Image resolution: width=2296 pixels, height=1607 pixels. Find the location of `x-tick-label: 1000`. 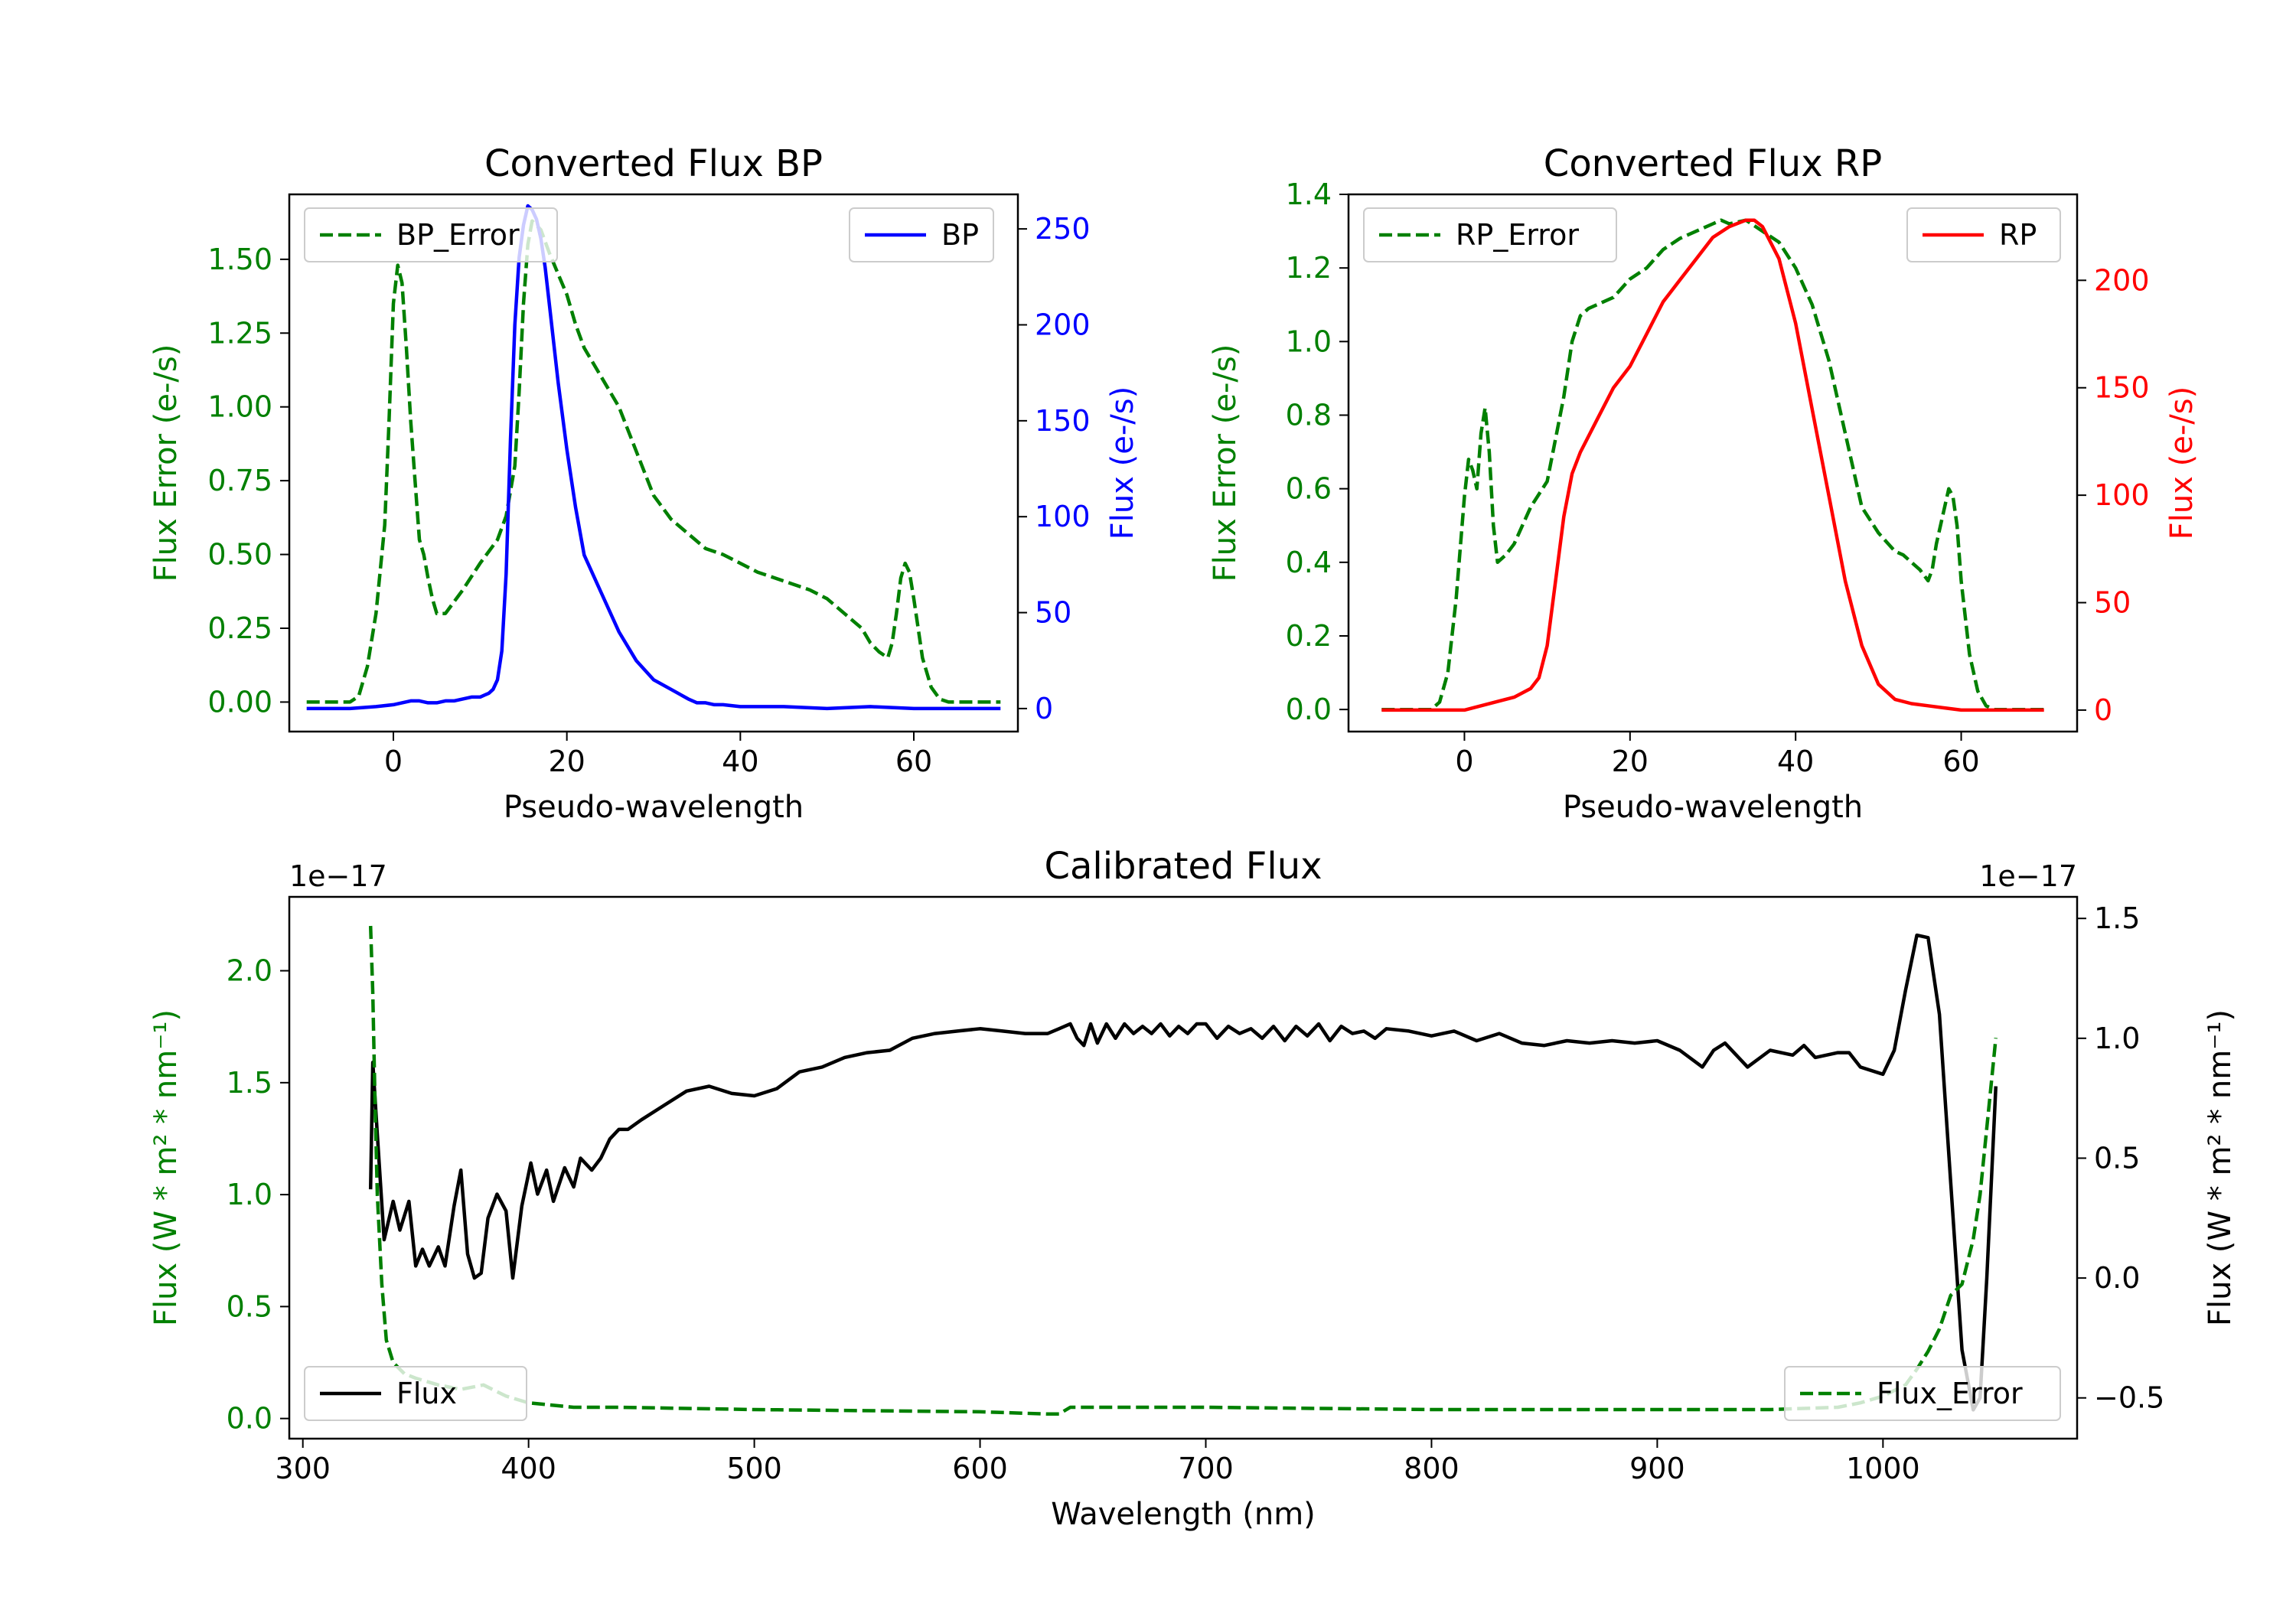

x-tick-label: 1000 is located at coordinates (1883, 1468).